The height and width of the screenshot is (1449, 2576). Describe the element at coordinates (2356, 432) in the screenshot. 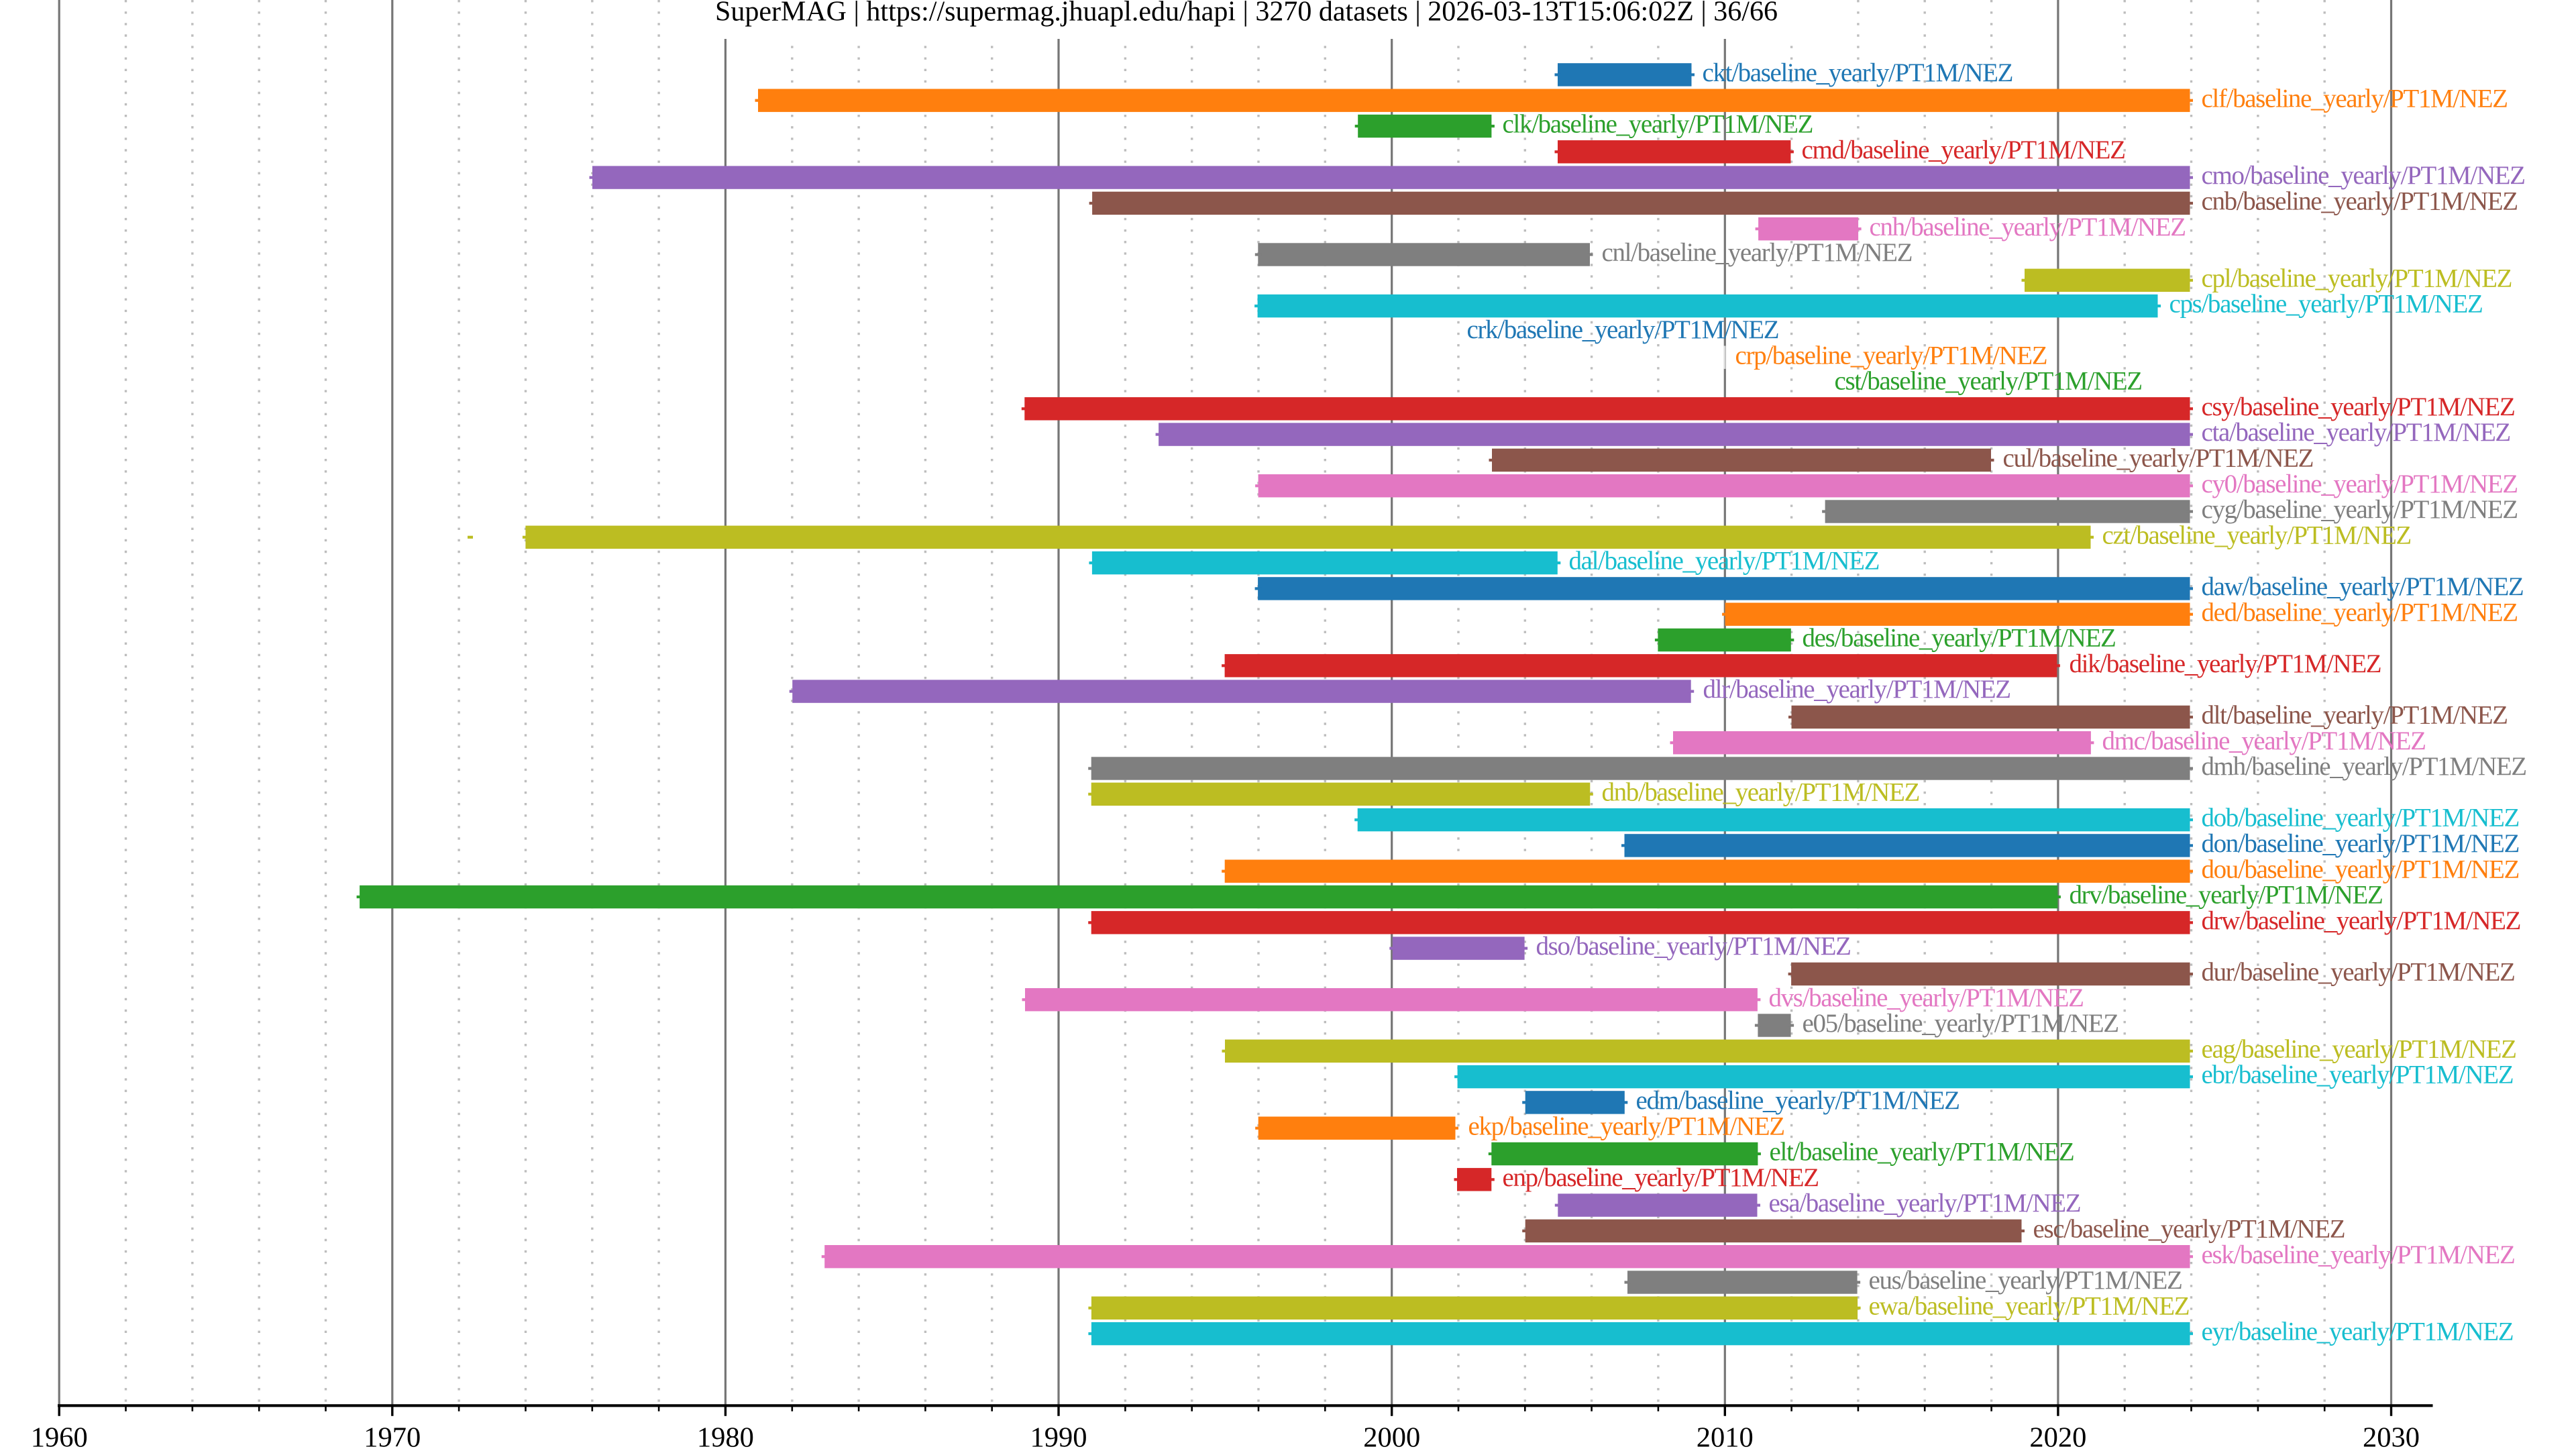

I see `svg-text: cta/baseline_yearly/PT1M/NEZ` at that location.